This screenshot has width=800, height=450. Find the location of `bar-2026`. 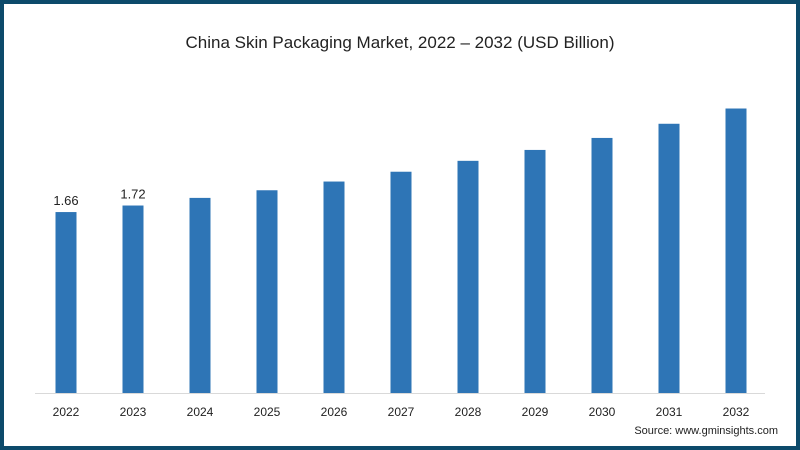

bar-2026 is located at coordinates (334, 287).